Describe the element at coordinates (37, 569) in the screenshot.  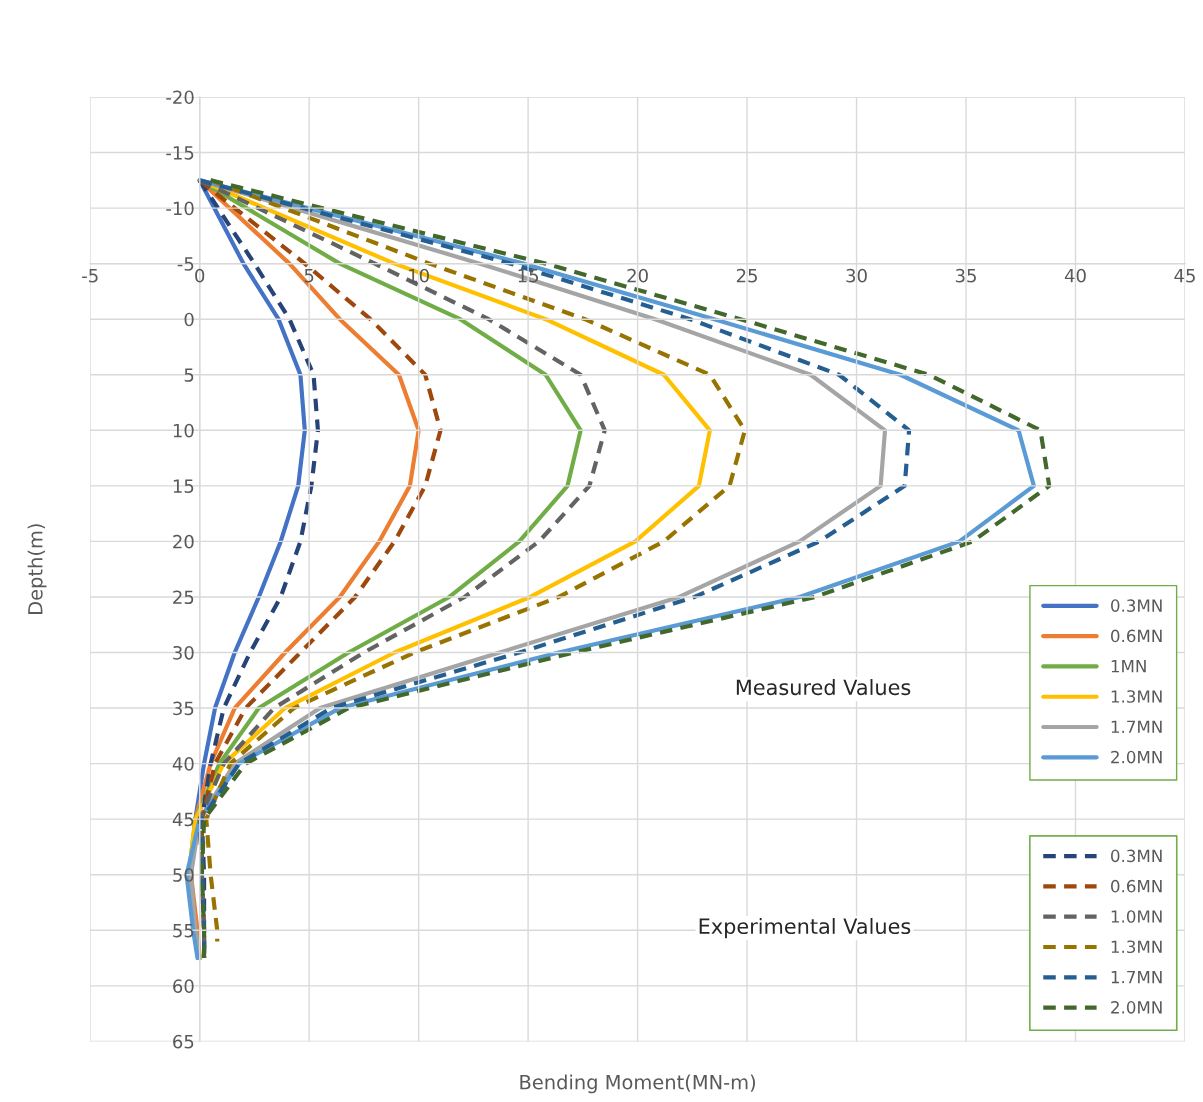
I see `y-axis-title: Depth(m)` at that location.